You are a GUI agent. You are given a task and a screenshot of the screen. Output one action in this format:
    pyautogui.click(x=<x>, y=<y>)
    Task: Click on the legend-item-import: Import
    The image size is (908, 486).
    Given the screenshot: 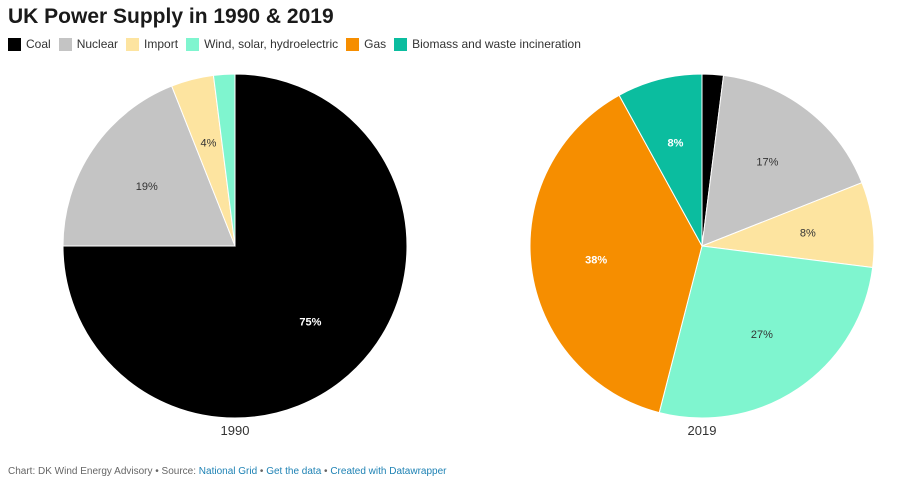 What is the action you would take?
    pyautogui.click(x=152, y=44)
    